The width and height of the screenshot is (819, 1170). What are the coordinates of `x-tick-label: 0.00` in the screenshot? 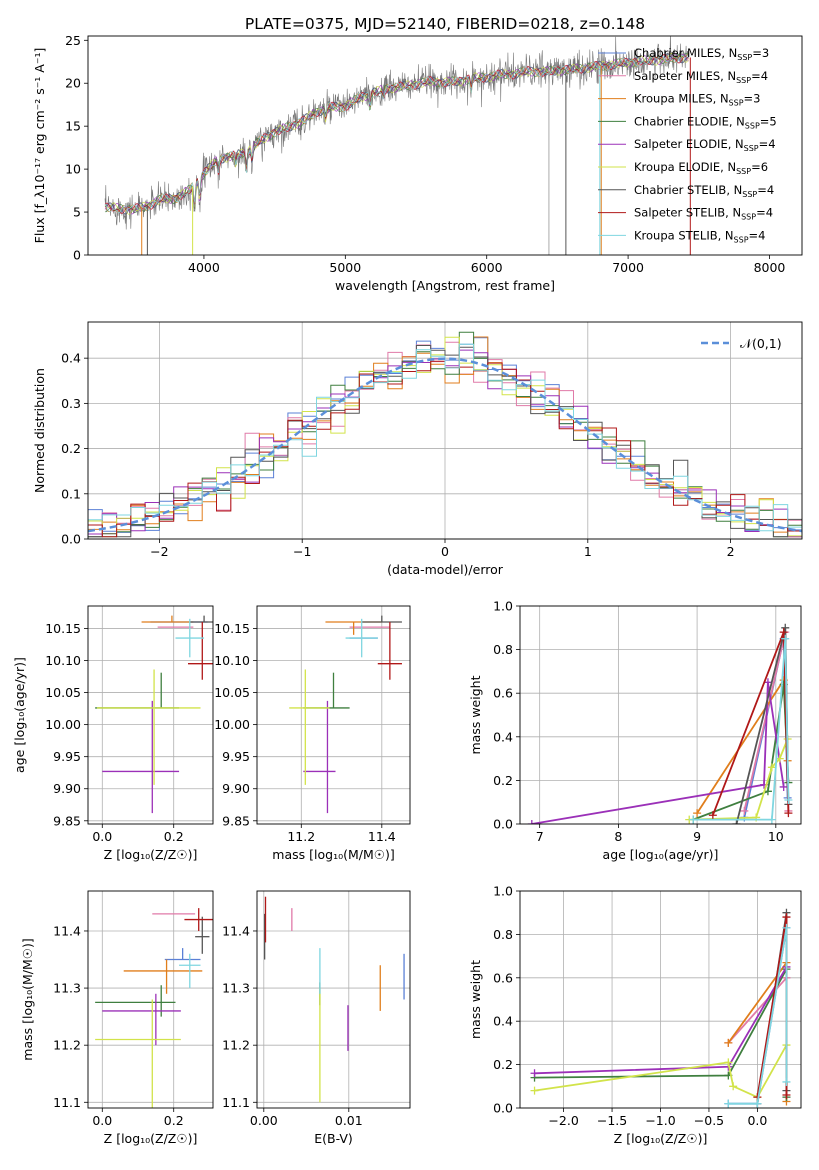 It's located at (264, 1120).